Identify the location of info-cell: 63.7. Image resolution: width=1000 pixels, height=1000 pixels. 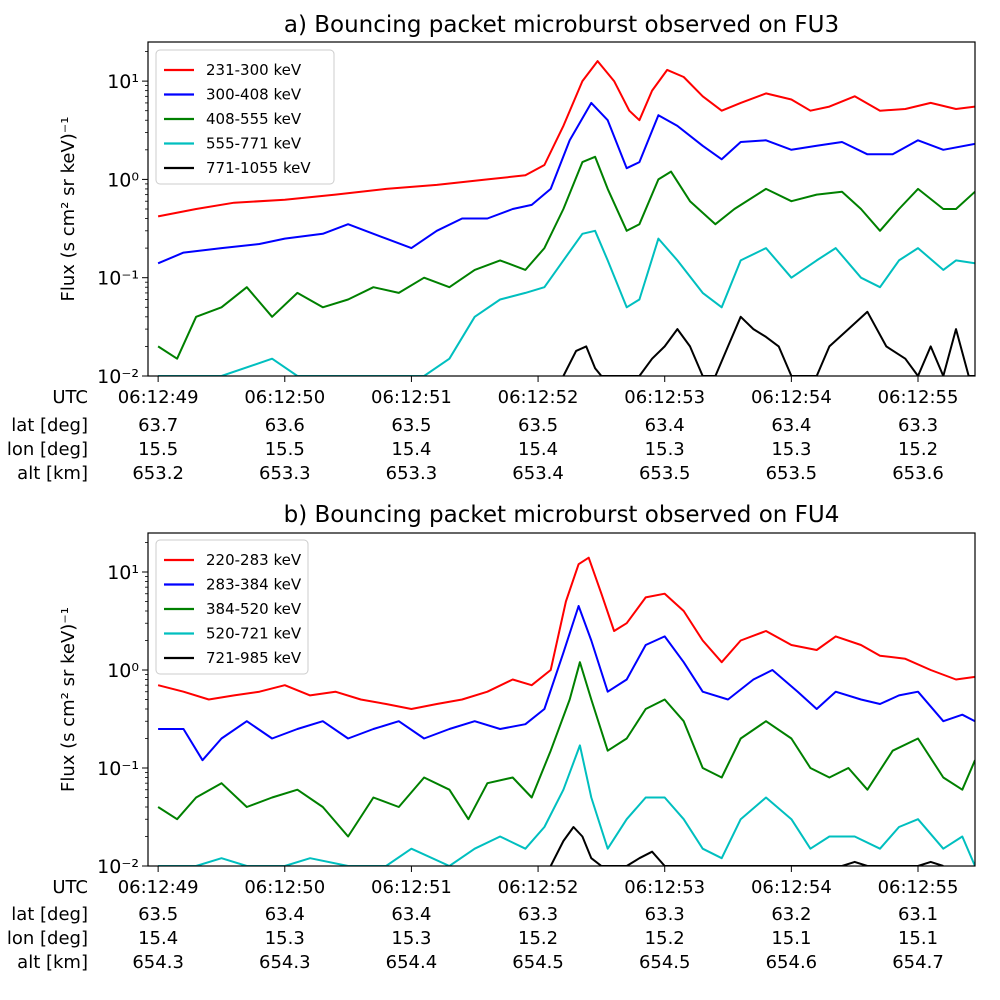
(158, 425).